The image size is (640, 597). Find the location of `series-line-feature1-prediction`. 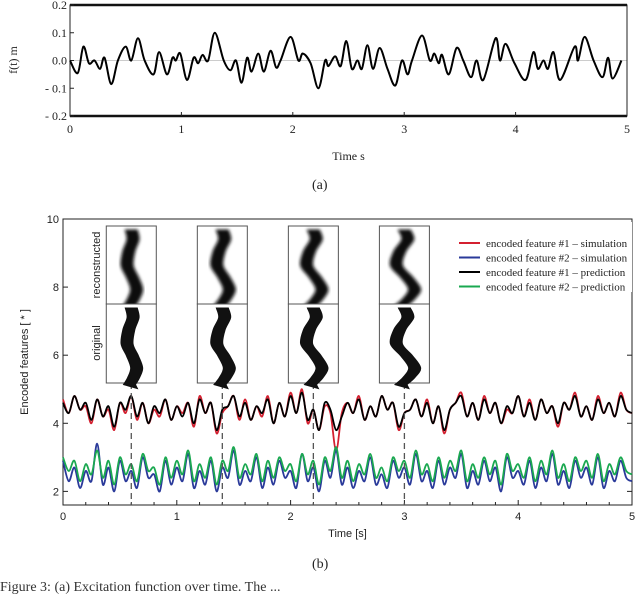

series-line-feature1-prediction is located at coordinates (347, 411).